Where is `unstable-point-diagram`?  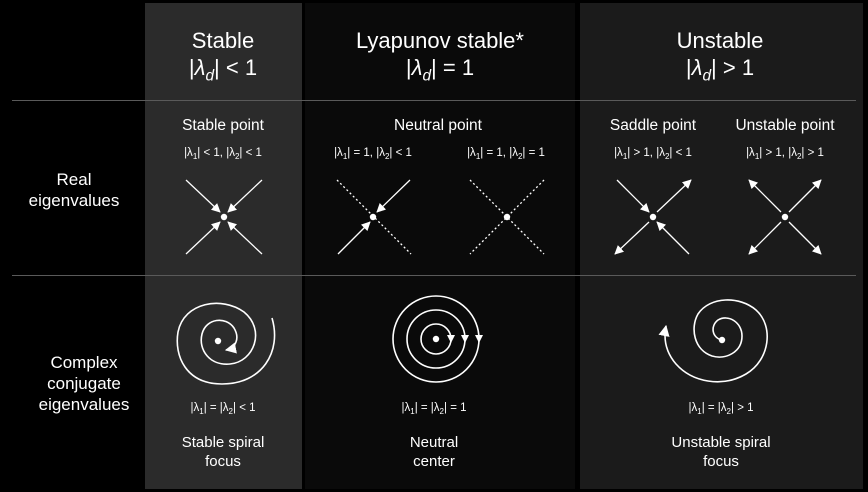
unstable-point-diagram is located at coordinates (785, 217).